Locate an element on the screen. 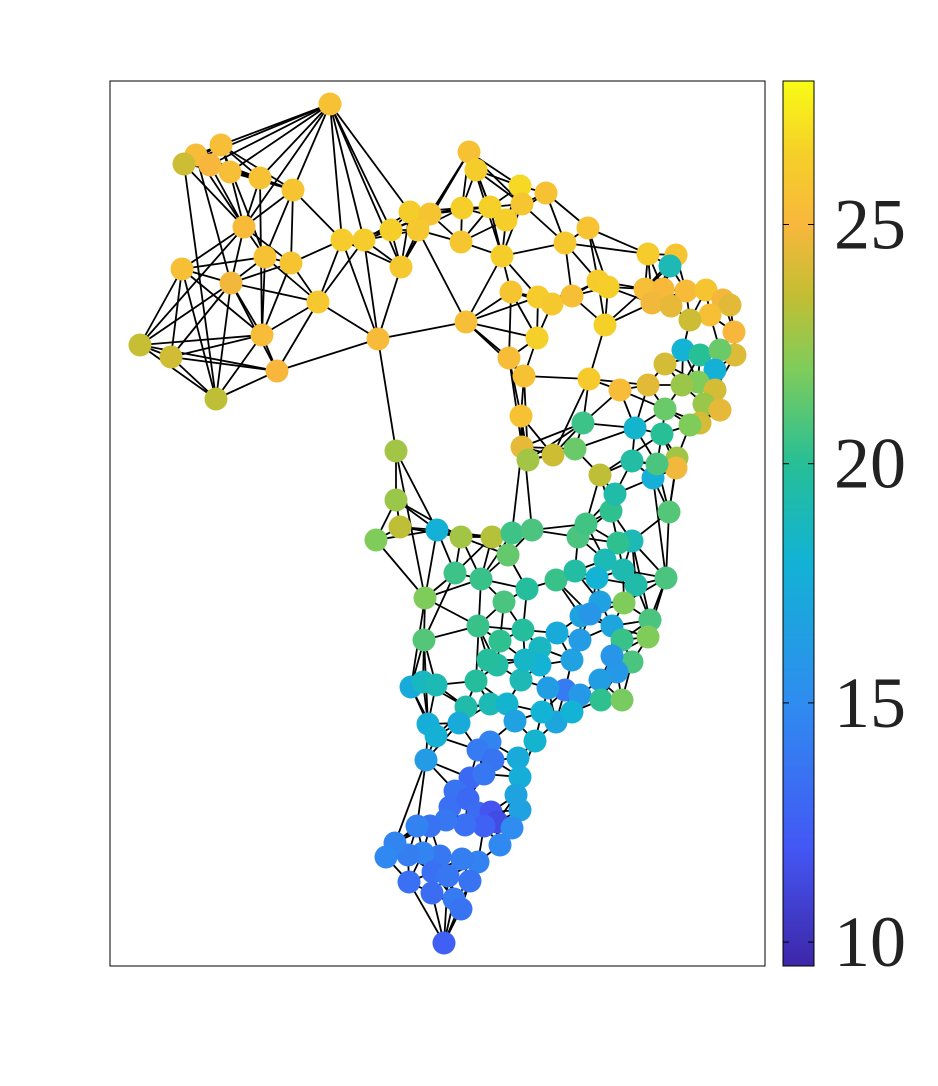 Image resolution: width=938 pixels, height=1086 pixels. colorbar-tick-label: 15 is located at coordinates (870, 703).